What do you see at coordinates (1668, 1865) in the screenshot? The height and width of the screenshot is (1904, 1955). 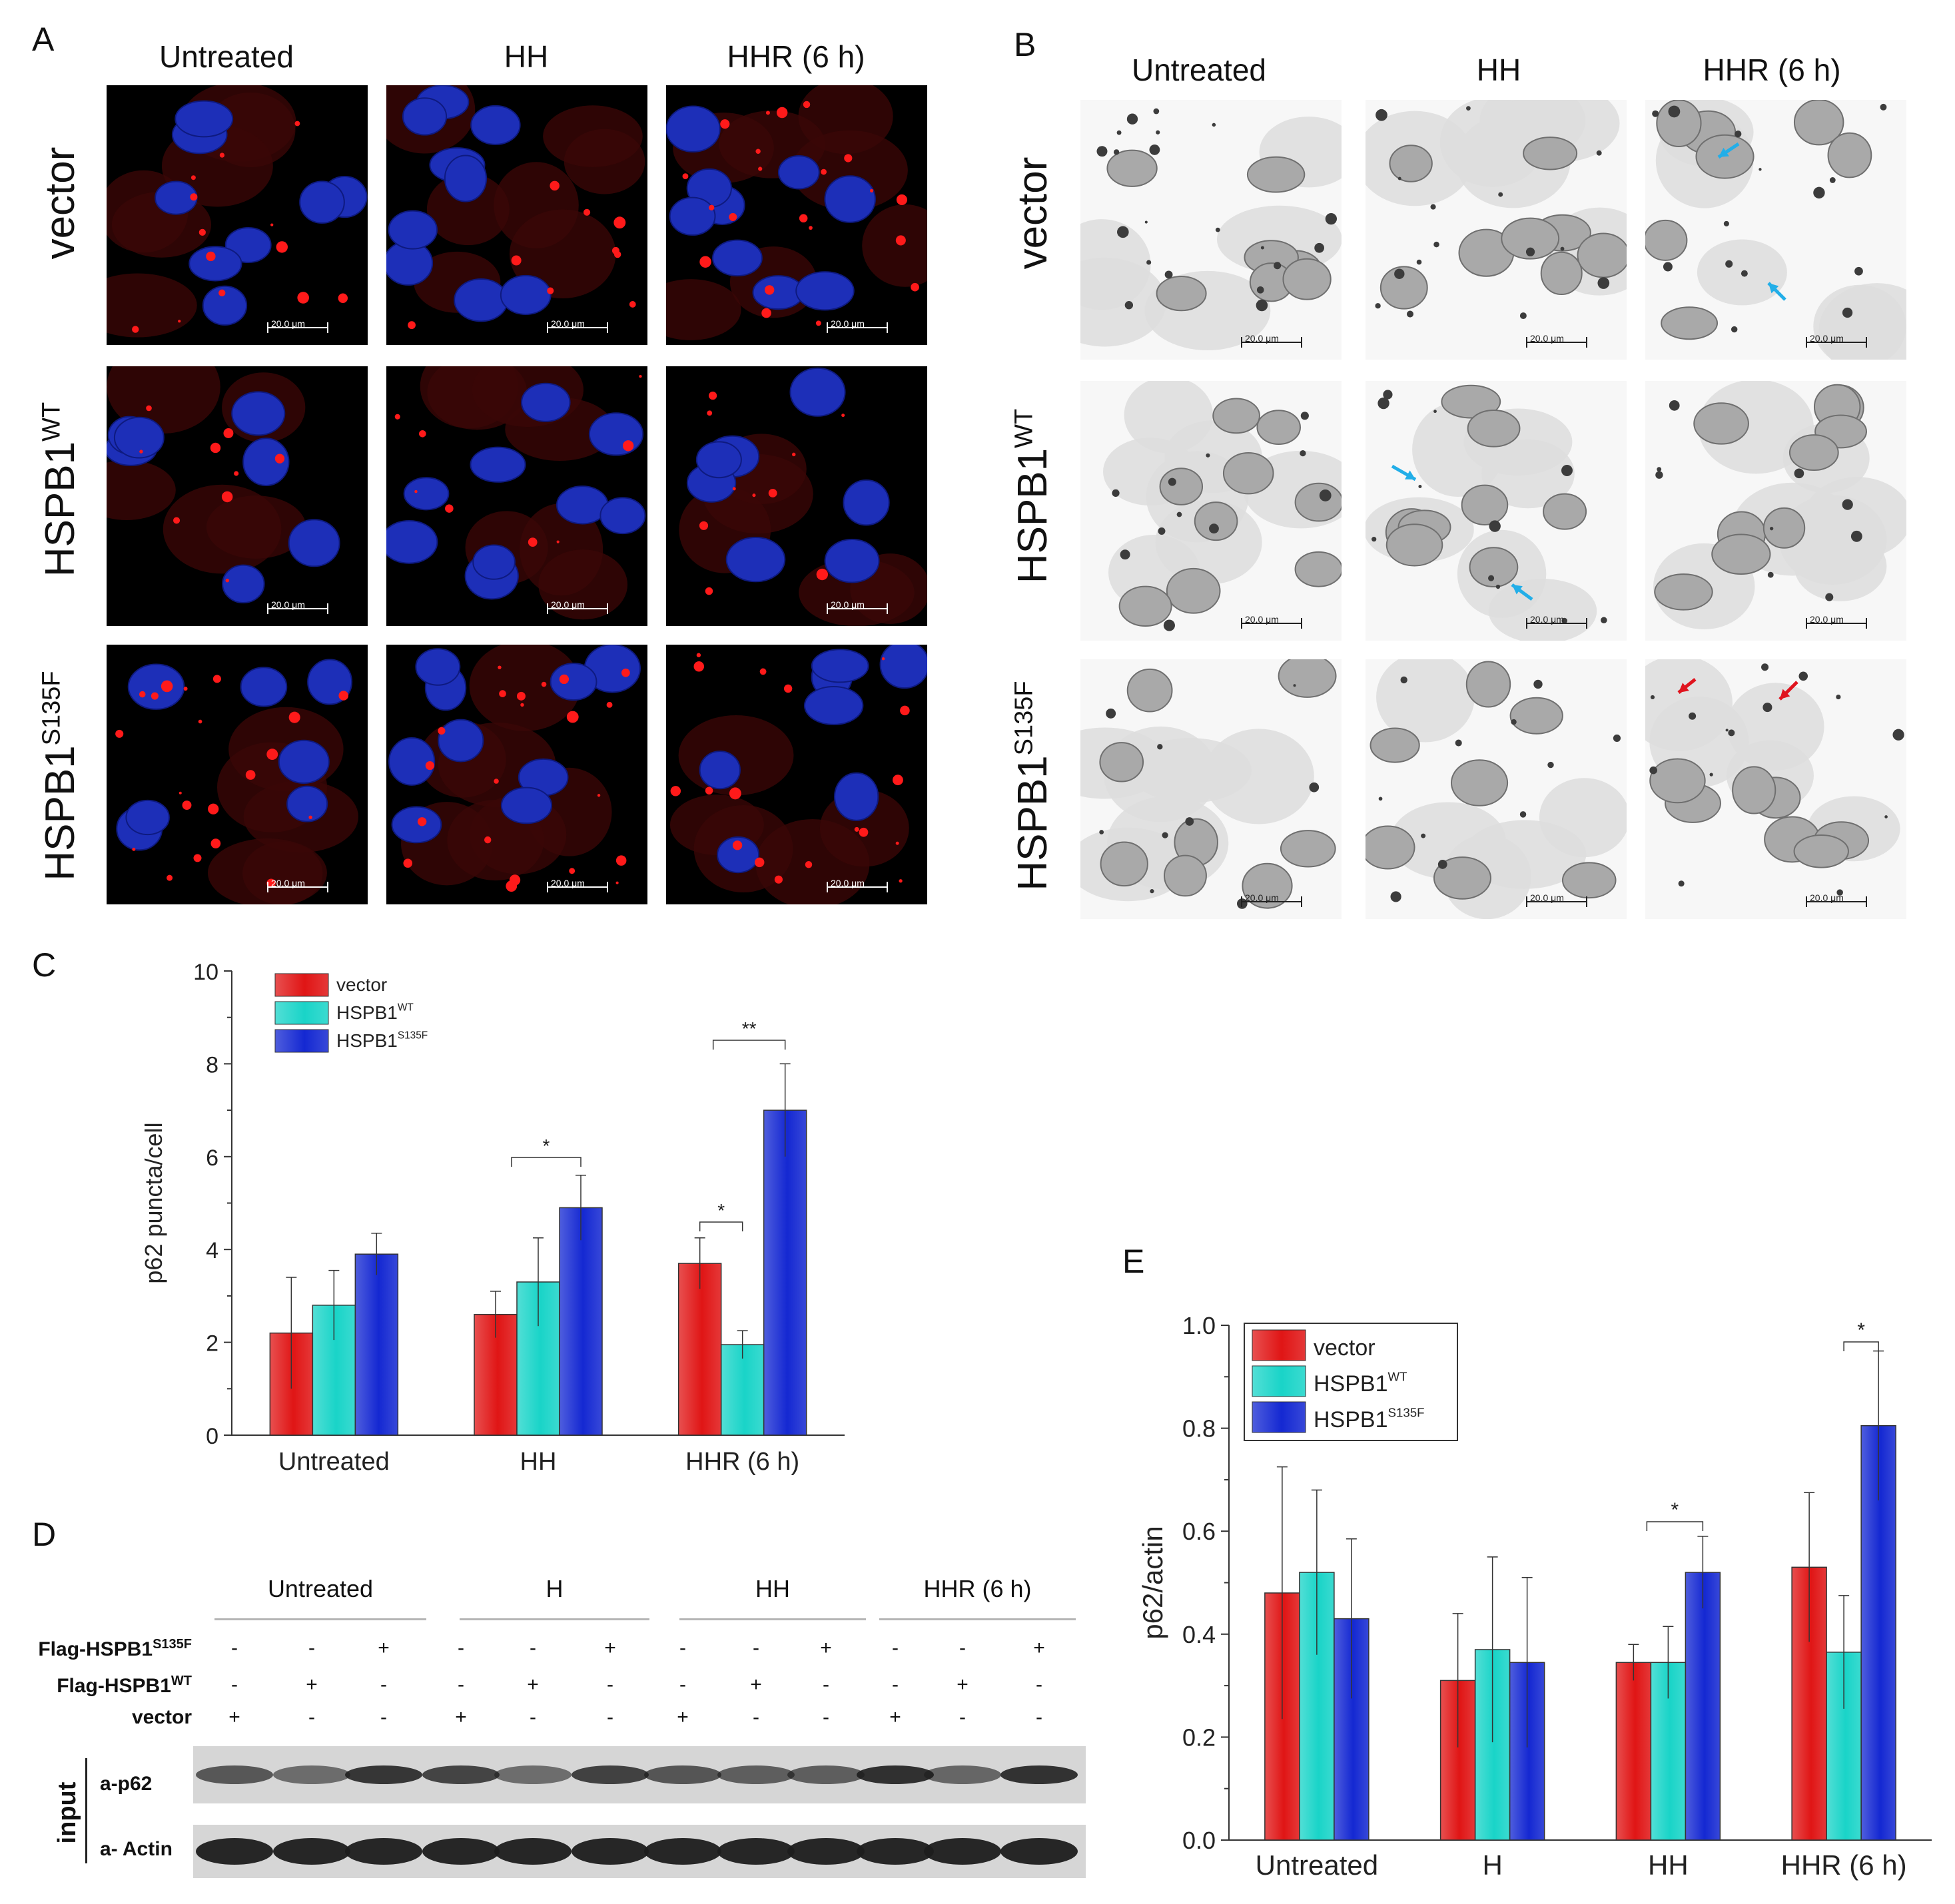 I see `x-tick-label: HH` at bounding box center [1668, 1865].